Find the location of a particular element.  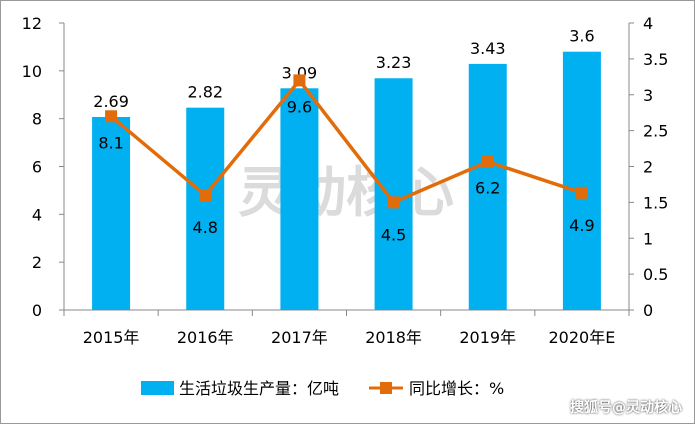

bar-label: 2.69 is located at coordinates (111, 101).